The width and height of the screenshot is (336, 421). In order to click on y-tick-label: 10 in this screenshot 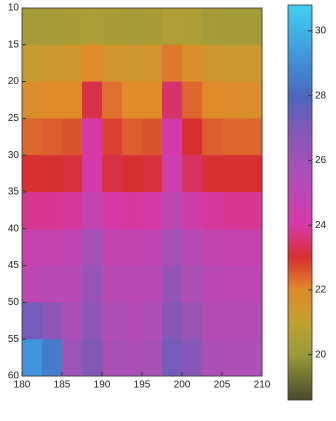, I will do `click(14, 8)`.